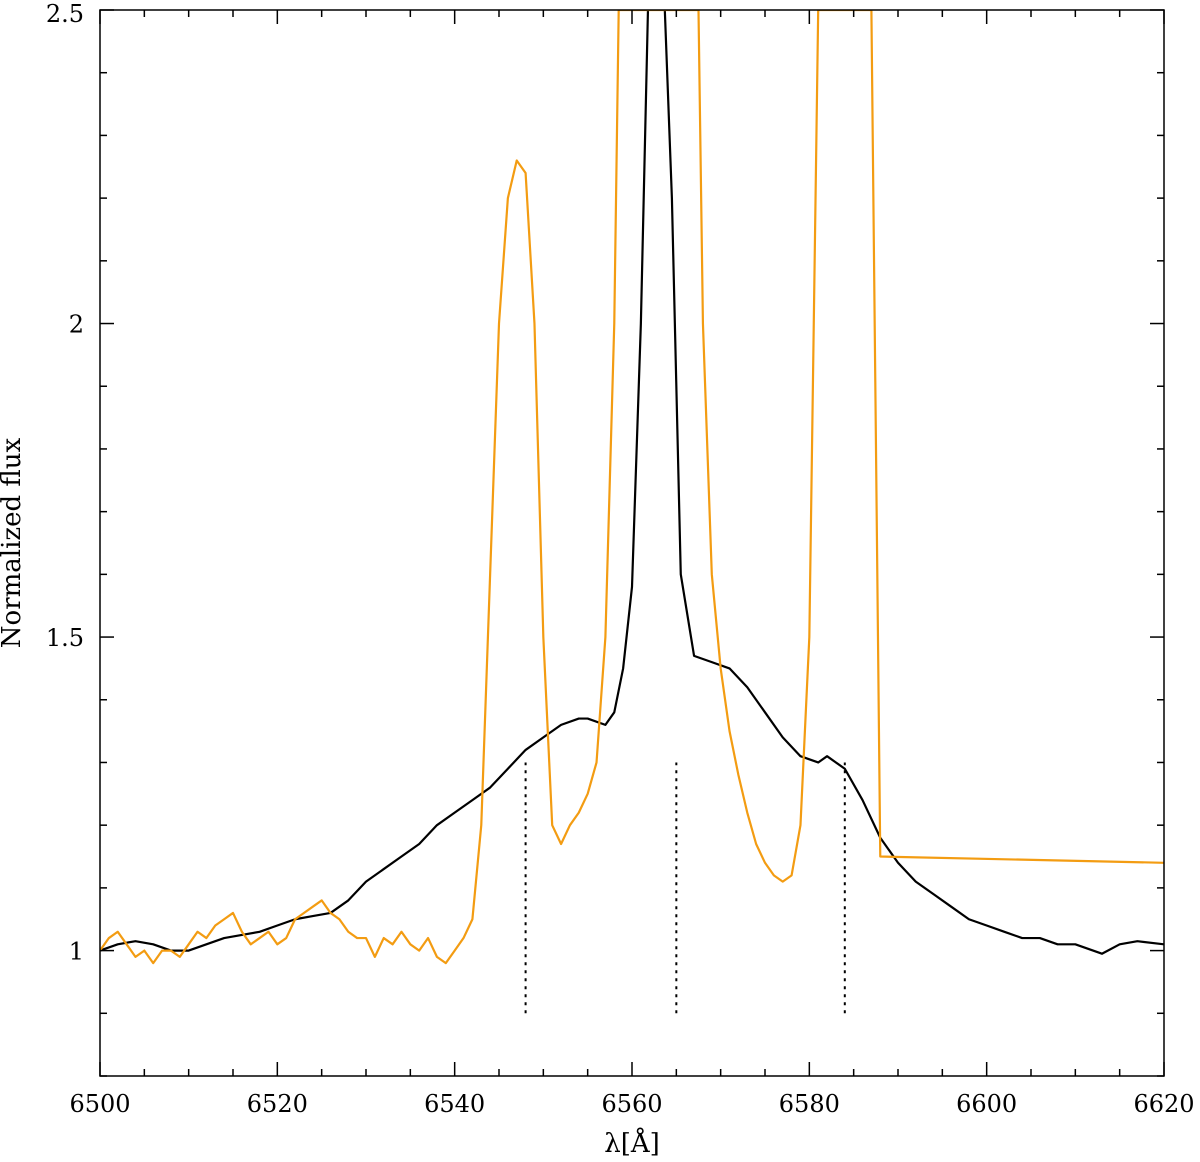 The width and height of the screenshot is (1200, 1162). I want to click on y-tick-label: 1.5, so click(65, 638).